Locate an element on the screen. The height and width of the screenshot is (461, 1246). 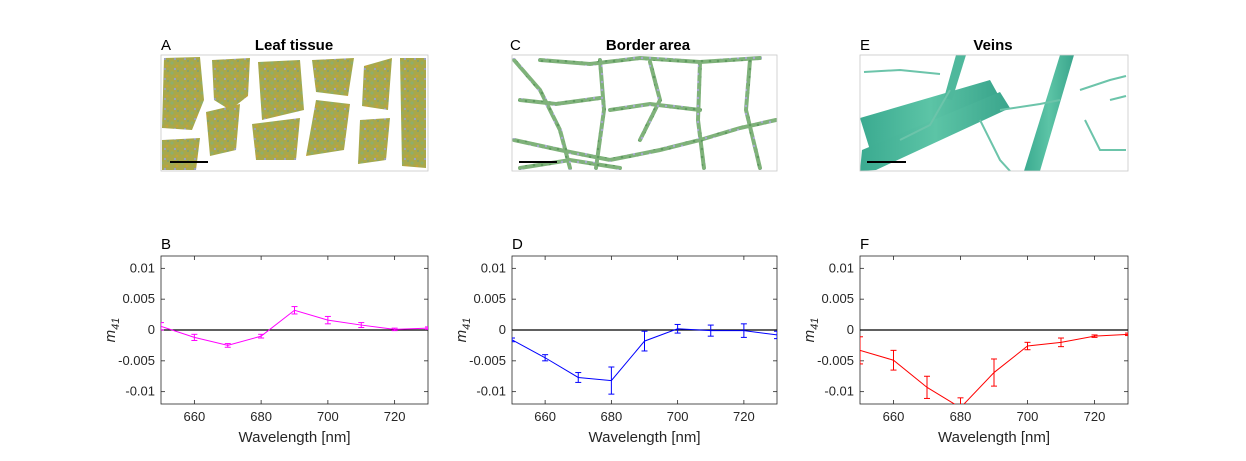
border-area-image is located at coordinates (644, 113).